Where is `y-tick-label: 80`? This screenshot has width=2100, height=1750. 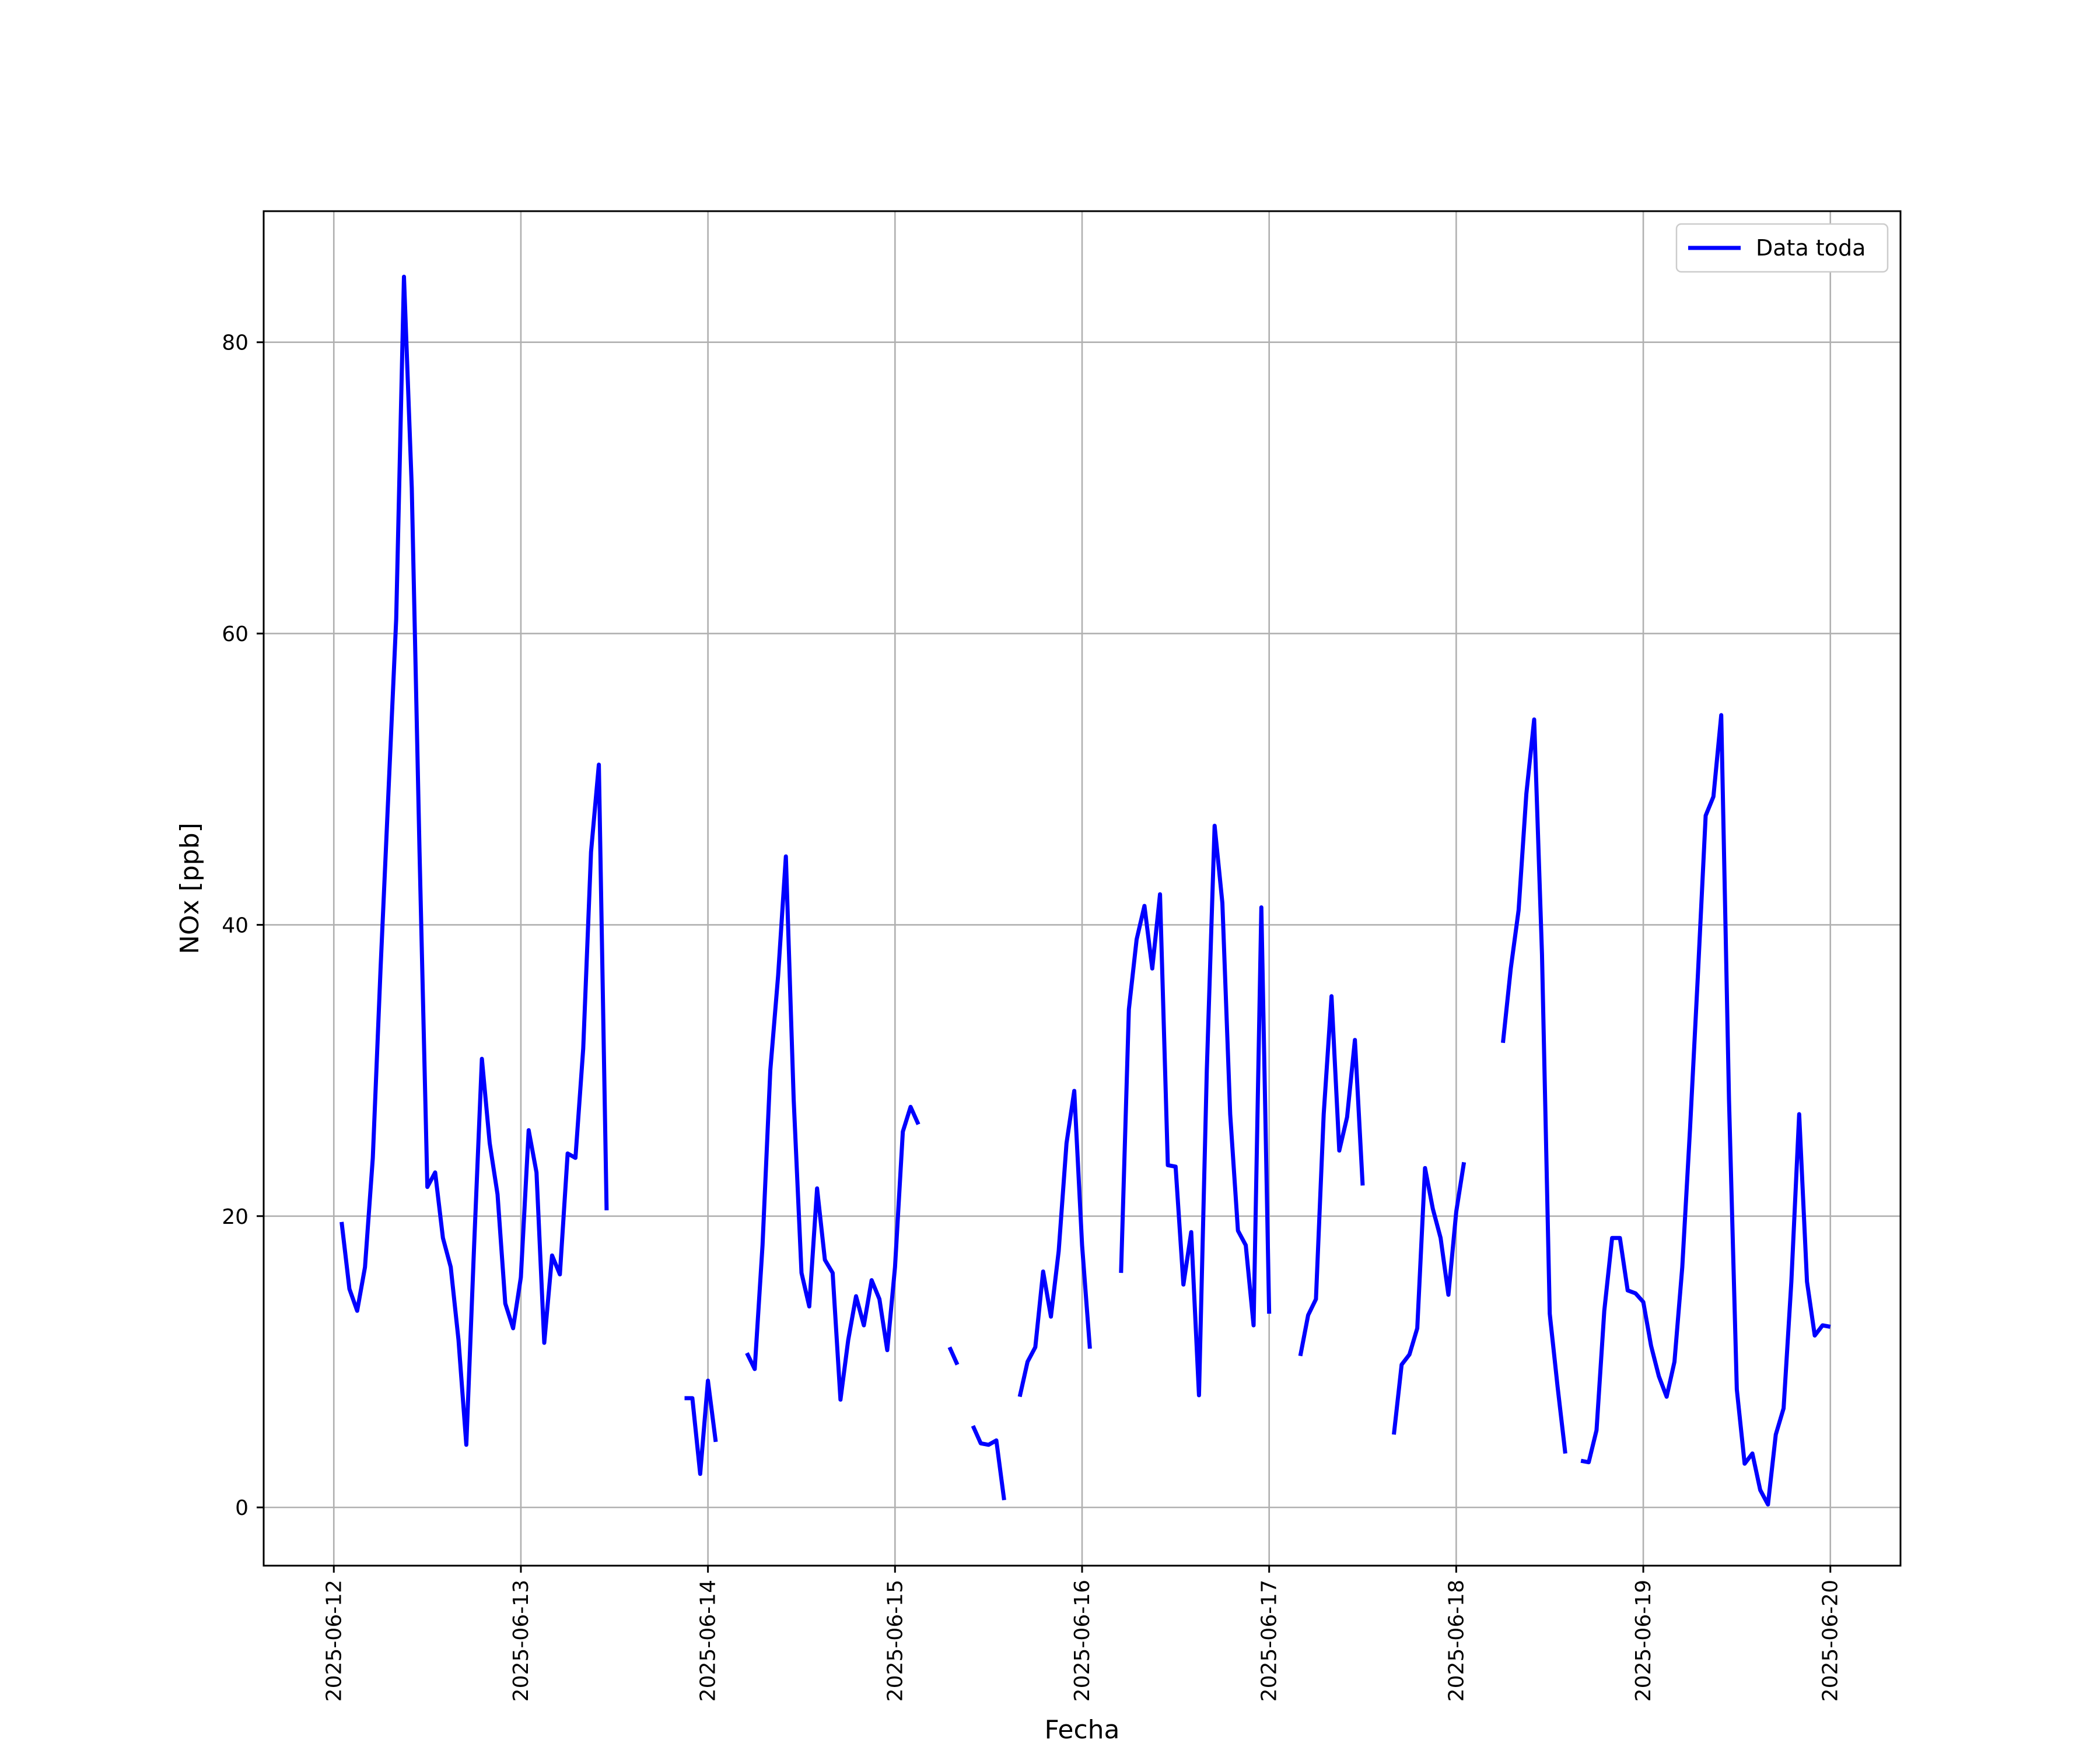 y-tick-label: 80 is located at coordinates (235, 343).